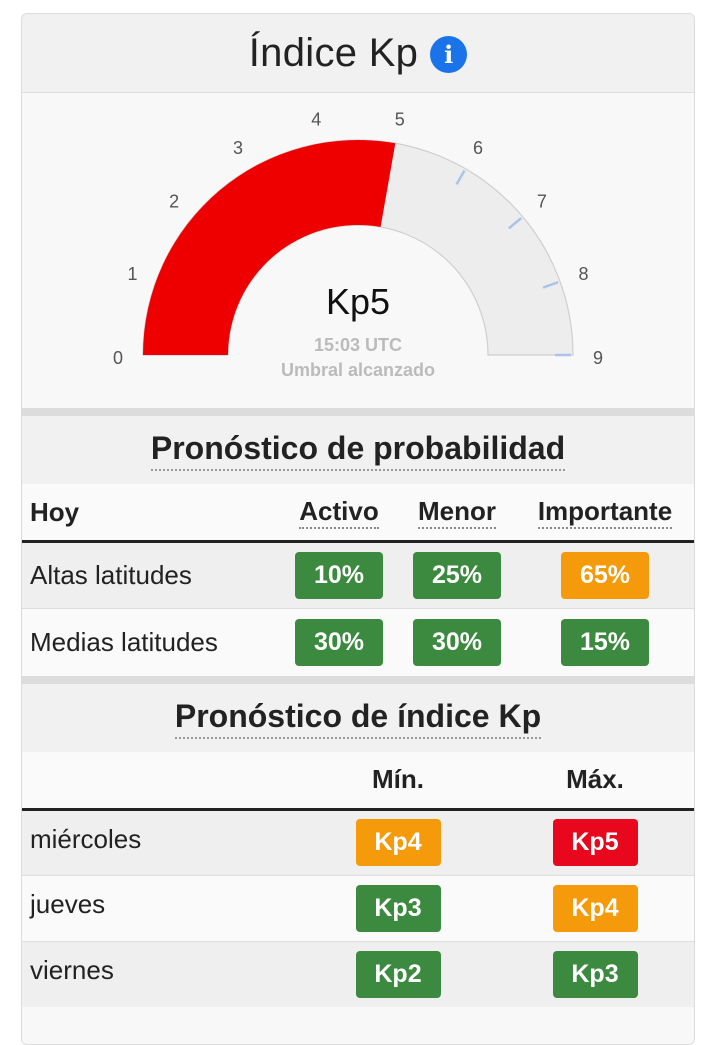 The width and height of the screenshot is (714, 1045). I want to click on gauge-tick-label: 1, so click(132, 274).